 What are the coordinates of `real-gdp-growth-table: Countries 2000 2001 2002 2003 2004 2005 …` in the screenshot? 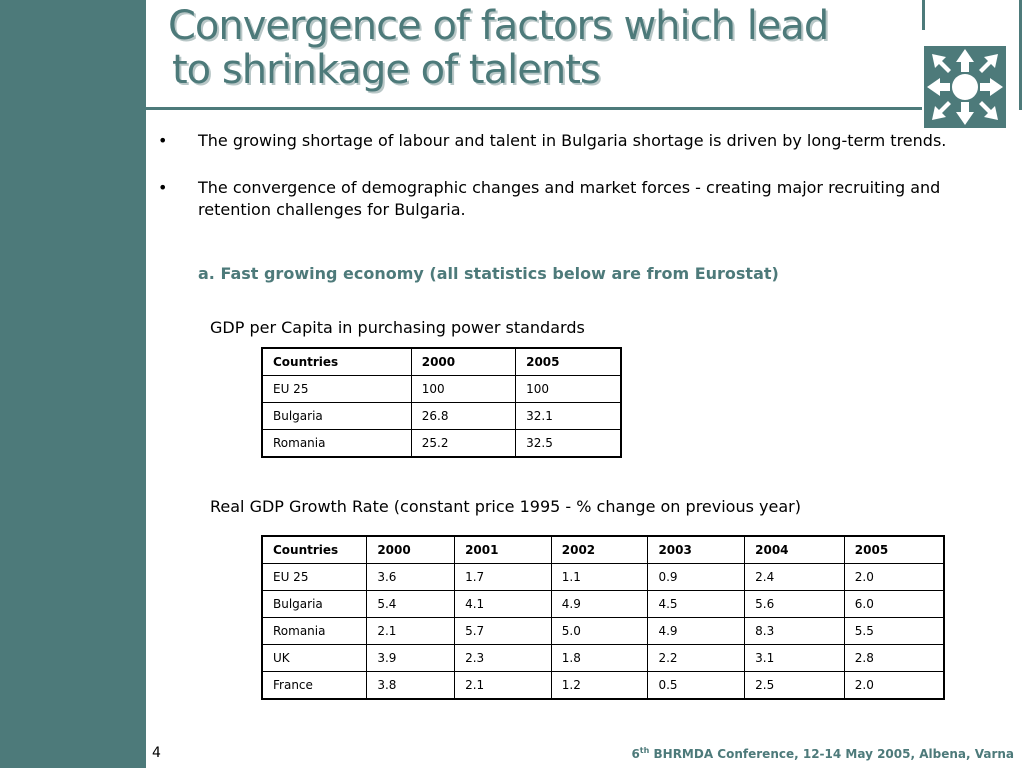 It's located at (603, 617).